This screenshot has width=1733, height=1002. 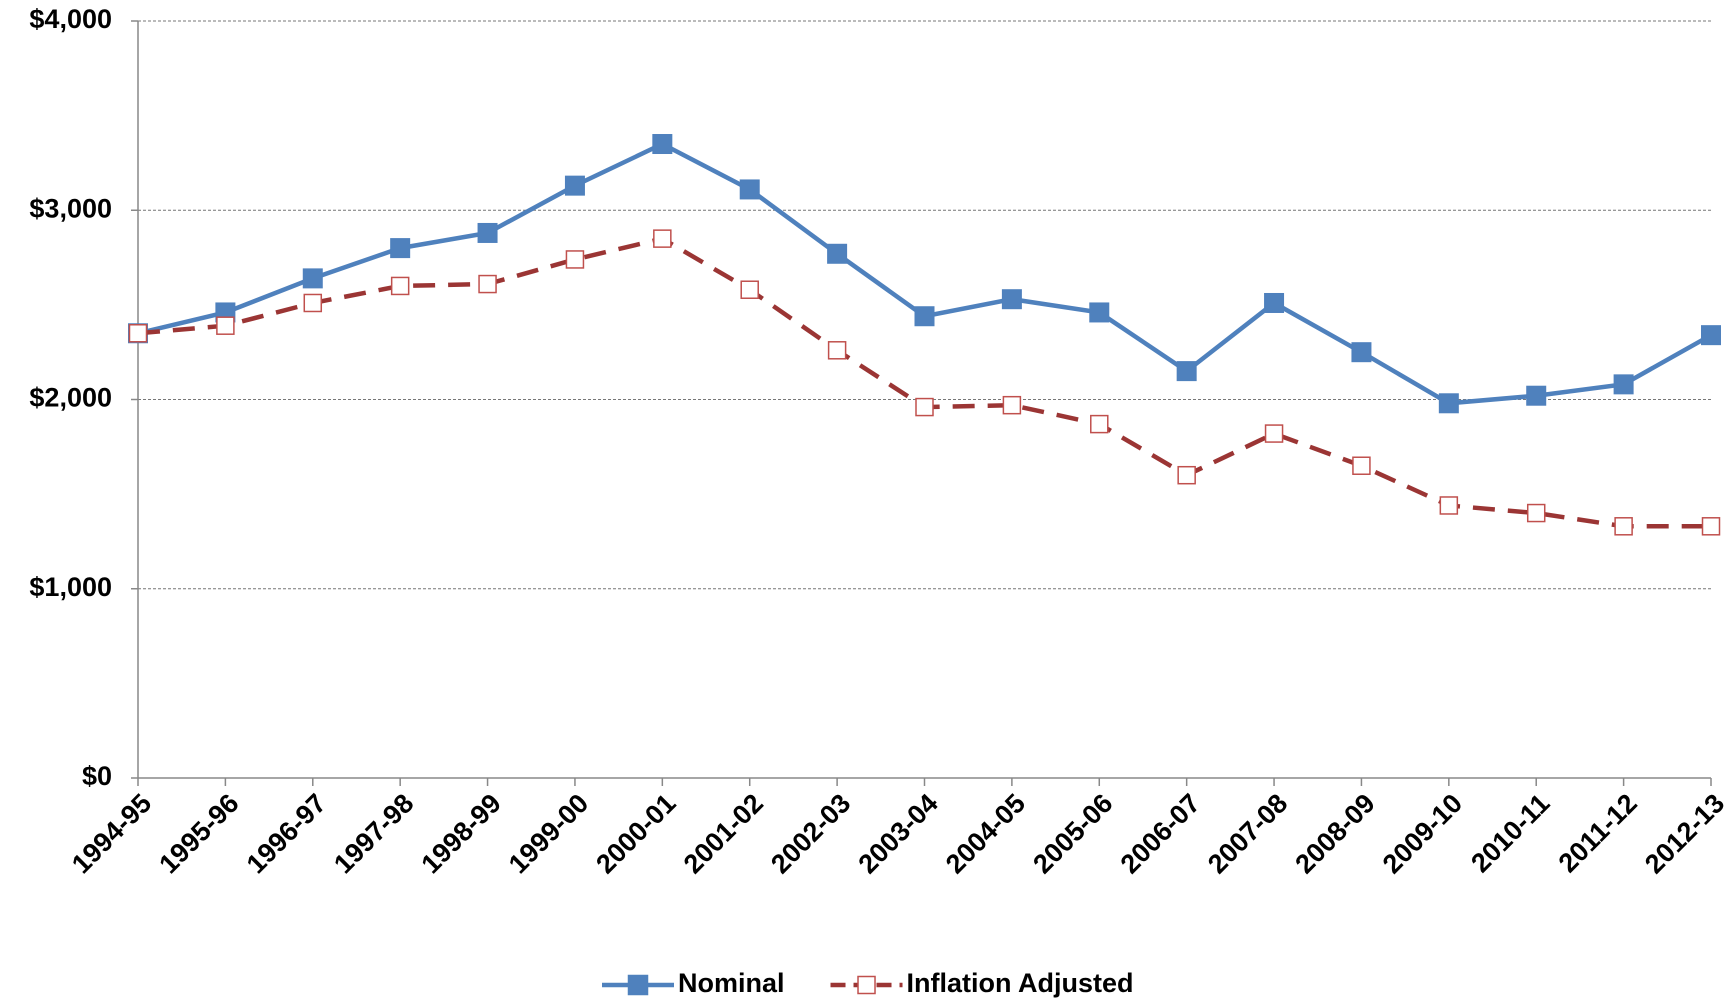 What do you see at coordinates (635, 833) in the screenshot?
I see `x-tick-label: 2000-01` at bounding box center [635, 833].